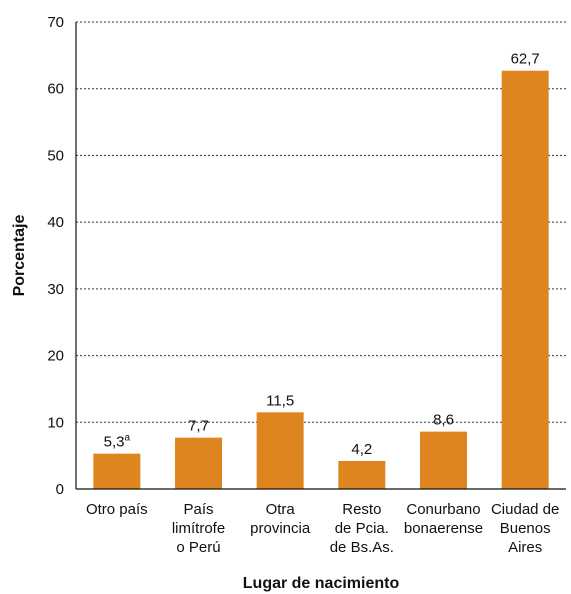 The width and height of the screenshot is (571, 594). Describe the element at coordinates (117, 442) in the screenshot. I see `data-label: 5,3a` at that location.